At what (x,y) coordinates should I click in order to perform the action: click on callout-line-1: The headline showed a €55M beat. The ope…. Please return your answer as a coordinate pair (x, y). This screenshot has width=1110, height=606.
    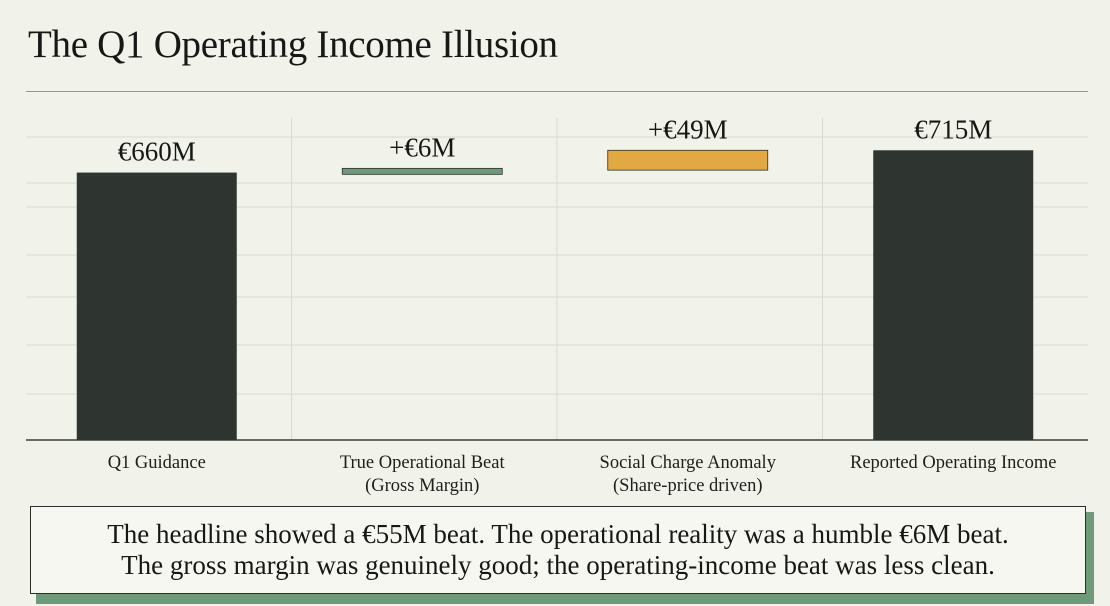
    Looking at the image, I should click on (558, 534).